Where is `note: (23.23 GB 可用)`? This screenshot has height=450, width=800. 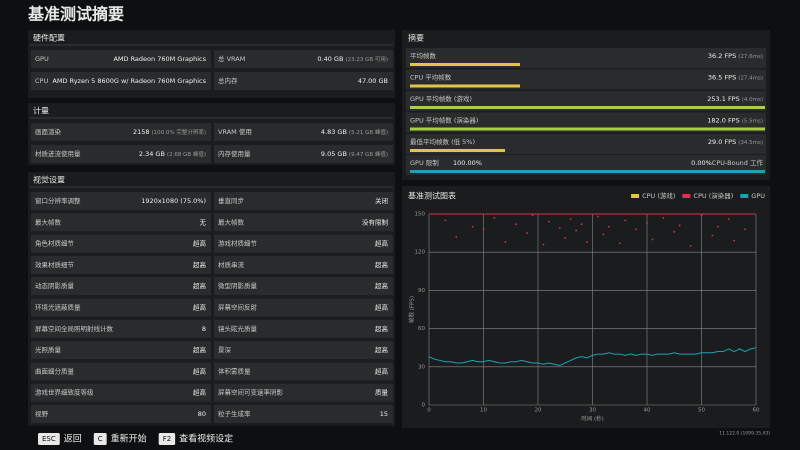 note: (23.23 GB 可用) is located at coordinates (366, 59).